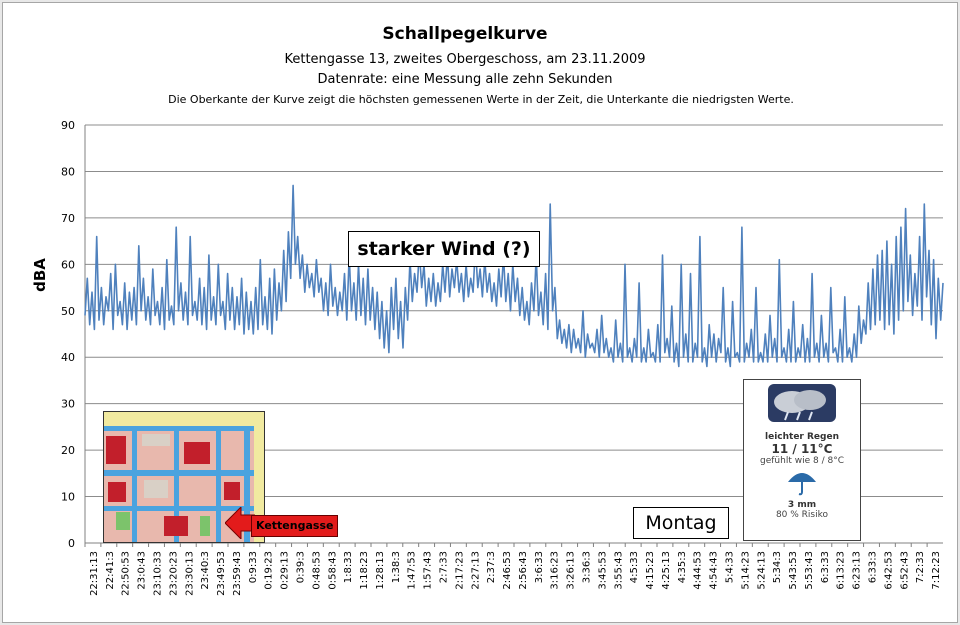 The image size is (960, 625). What do you see at coordinates (841, 570) in the screenshot?
I see `x-tick-label: 6:13:23` at bounding box center [841, 570].